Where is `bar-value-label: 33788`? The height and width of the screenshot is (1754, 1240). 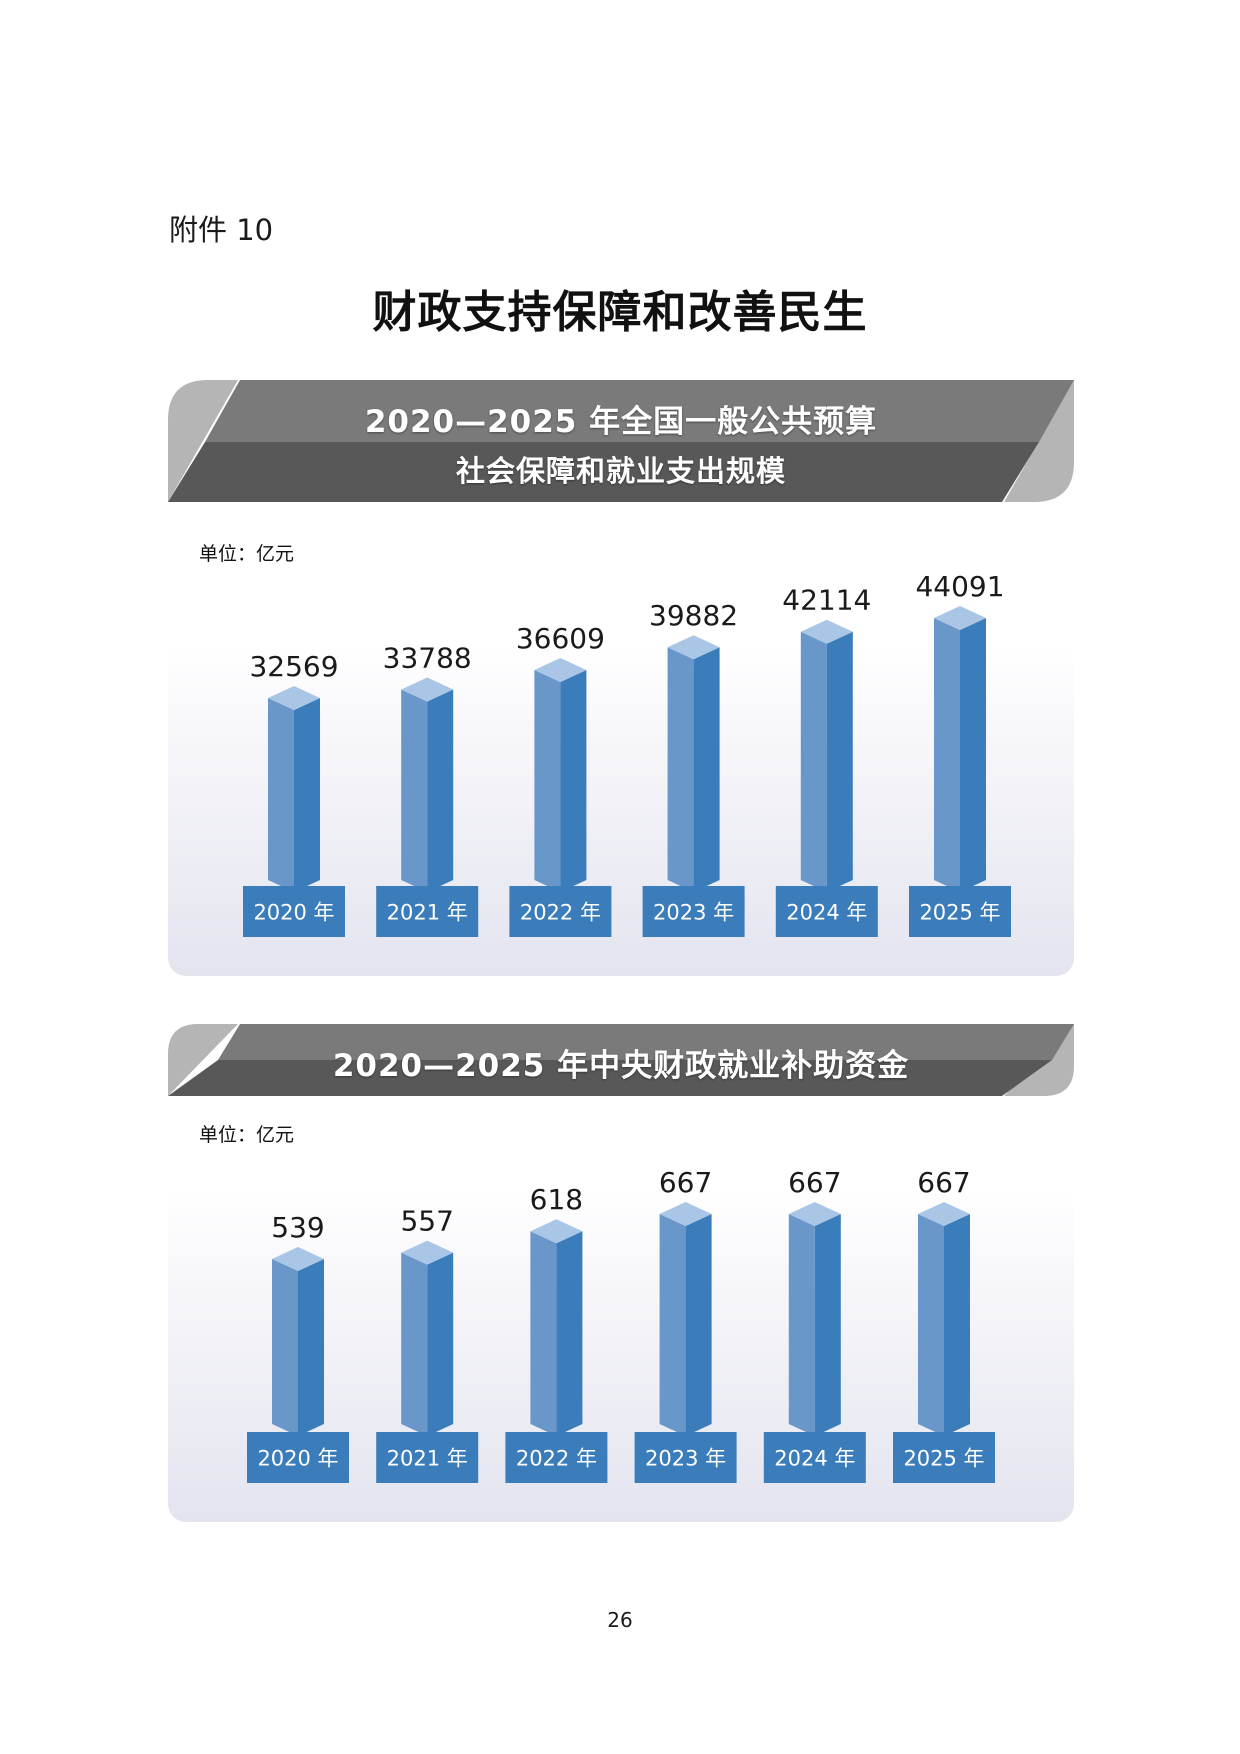
bar-value-label: 33788 is located at coordinates (427, 658).